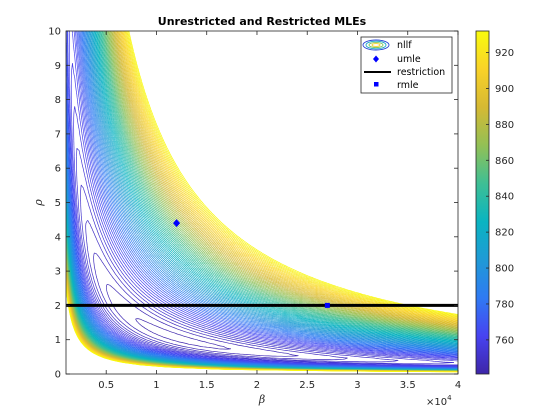  Describe the element at coordinates (106, 385) in the screenshot. I see `x-tick-label: 0.5` at that location.